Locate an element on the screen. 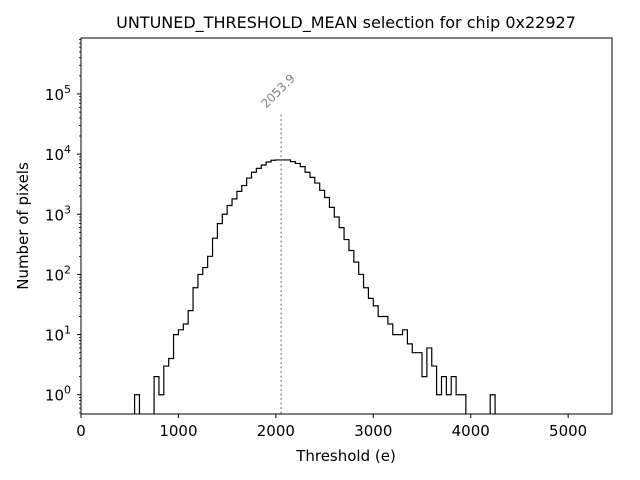 The image size is (640, 480). y-tick-label: 10² is located at coordinates (58, 273).